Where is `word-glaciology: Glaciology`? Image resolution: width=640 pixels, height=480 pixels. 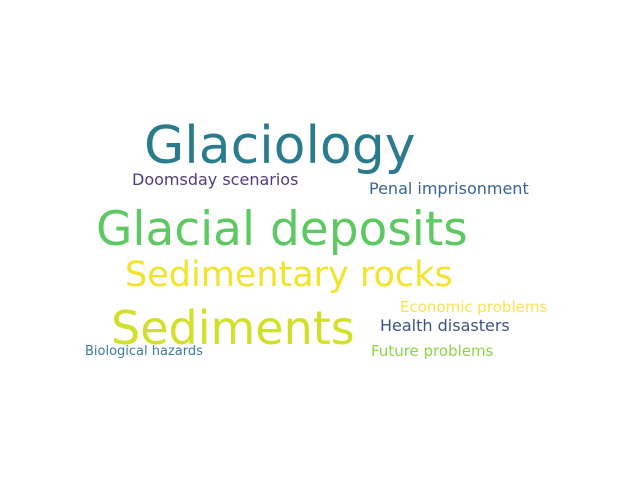
word-glaciology: Glaciology is located at coordinates (280, 146).